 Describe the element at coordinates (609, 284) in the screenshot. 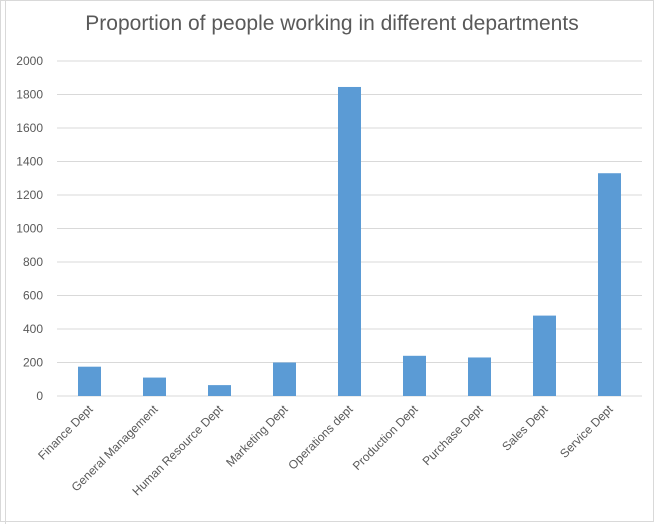

I see `bar-service-dept` at that location.